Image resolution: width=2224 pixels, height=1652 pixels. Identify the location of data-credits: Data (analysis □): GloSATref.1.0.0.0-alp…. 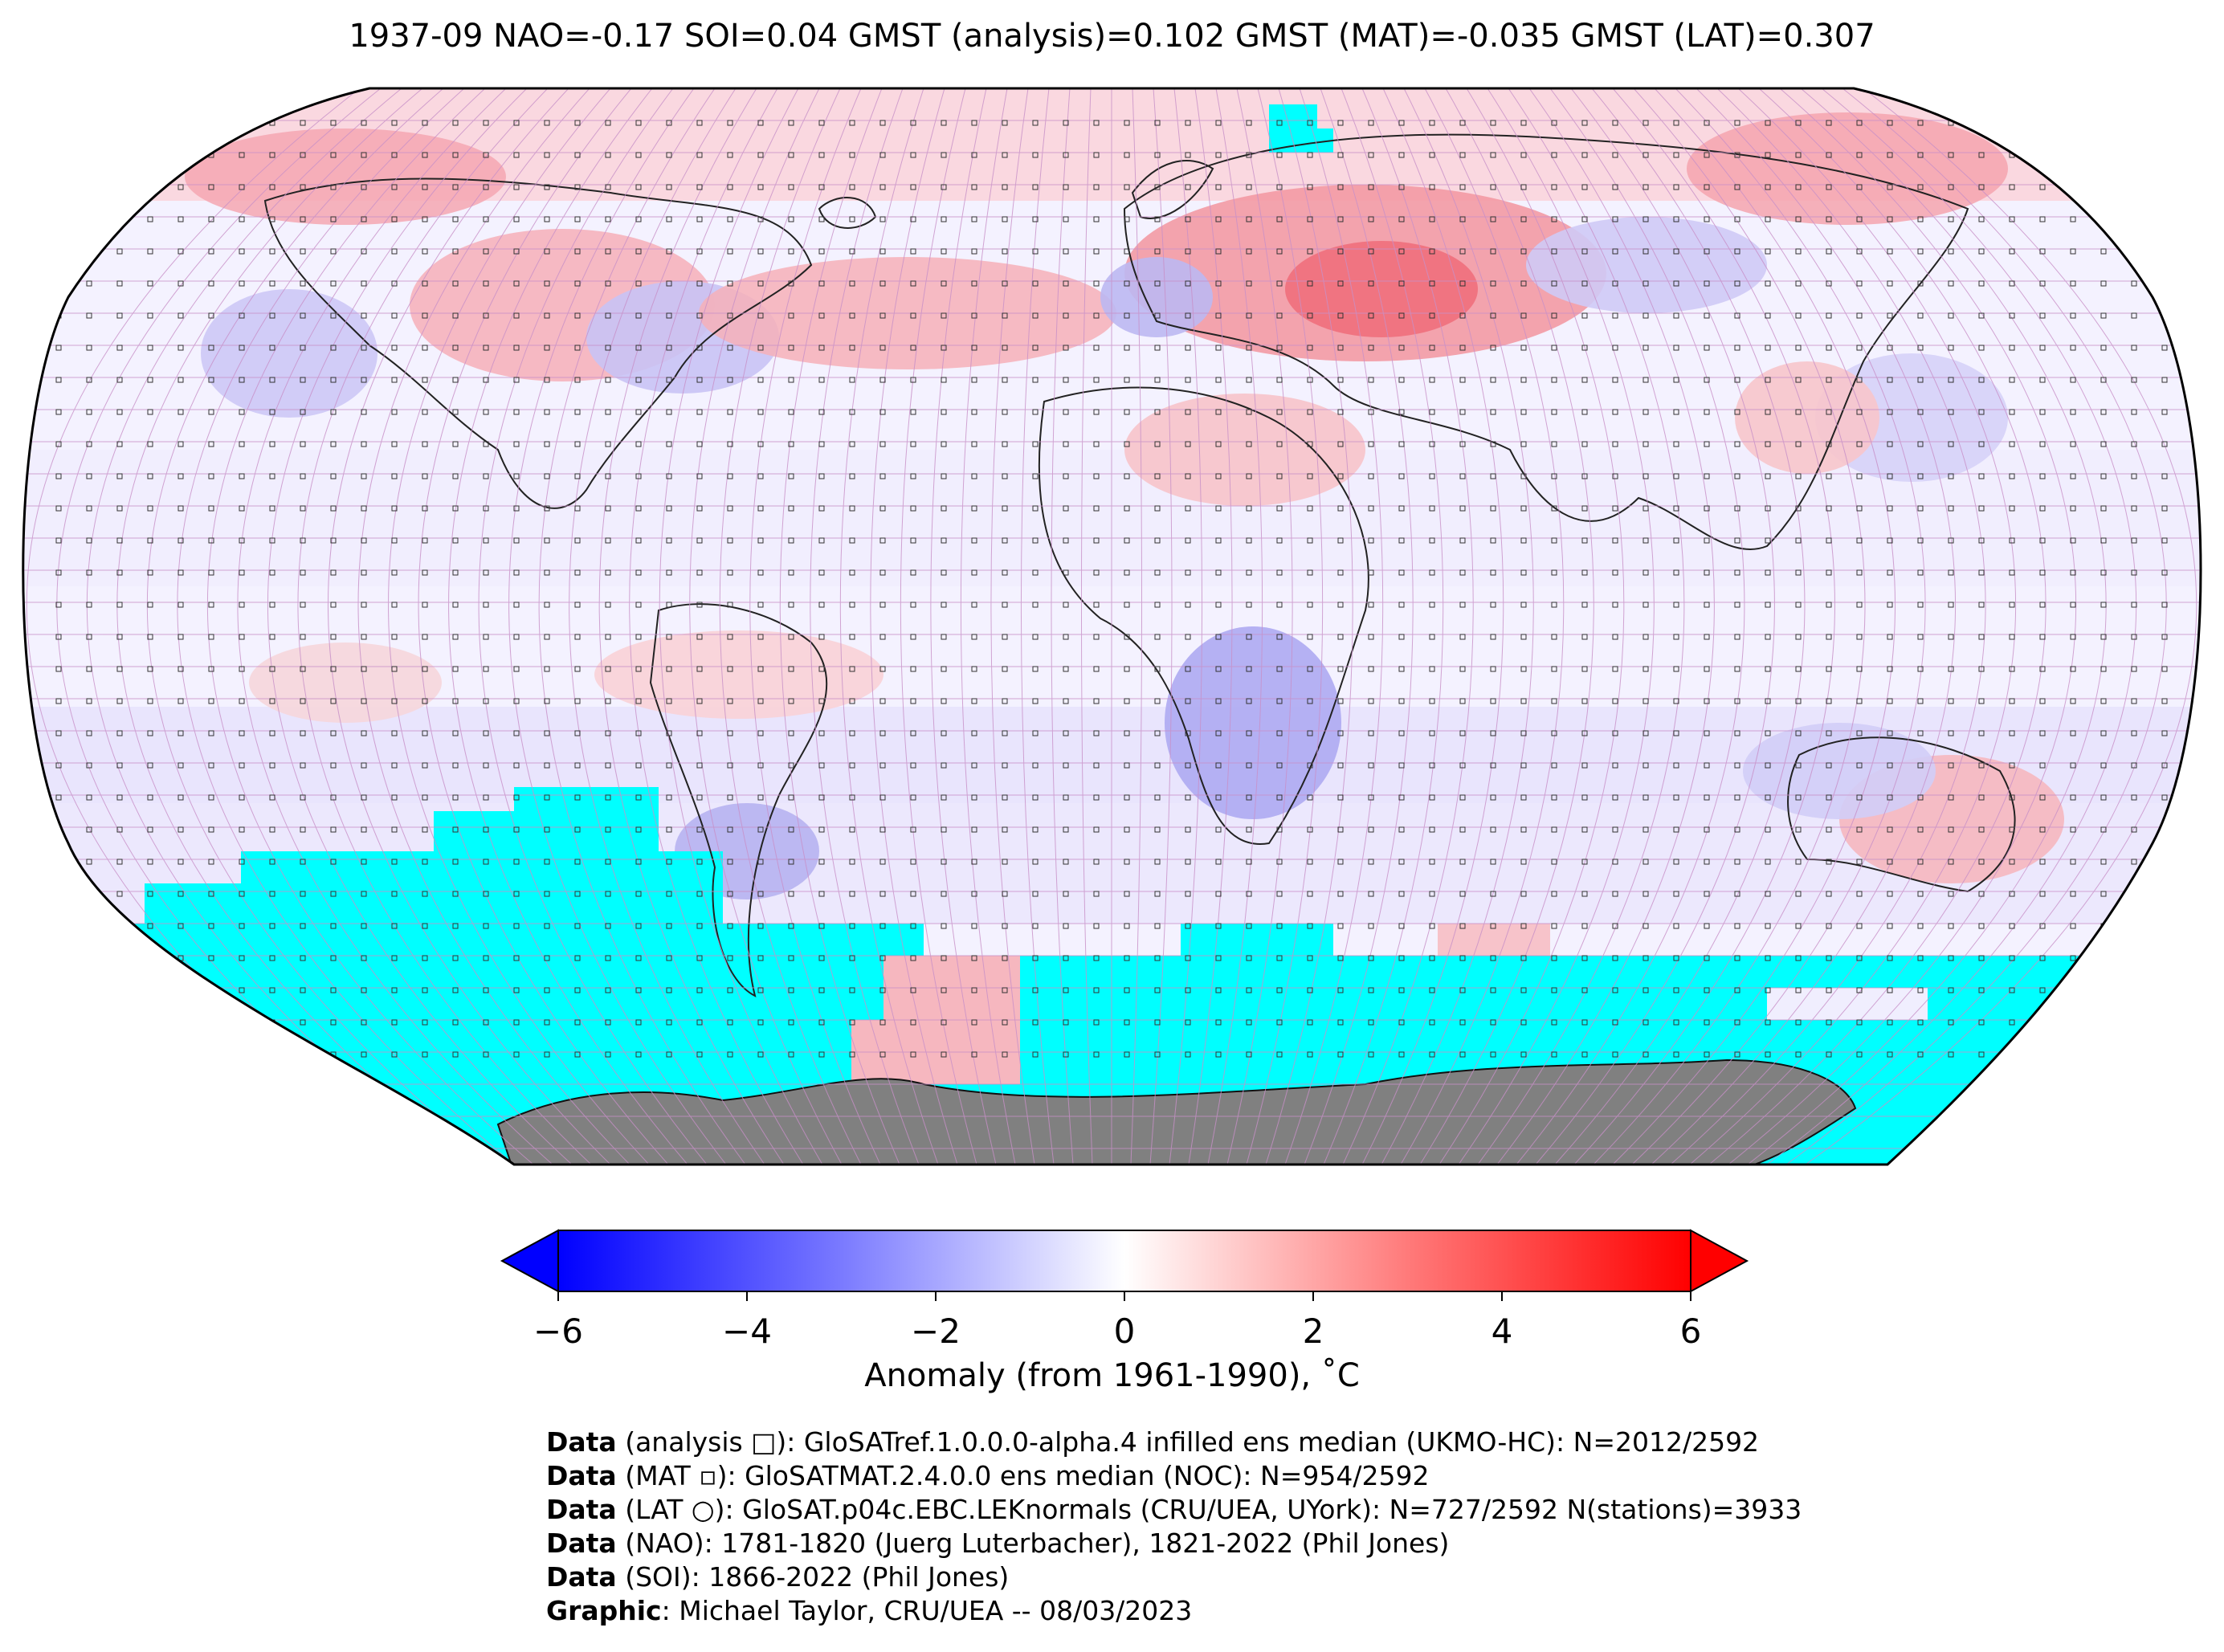
(1174, 1527).